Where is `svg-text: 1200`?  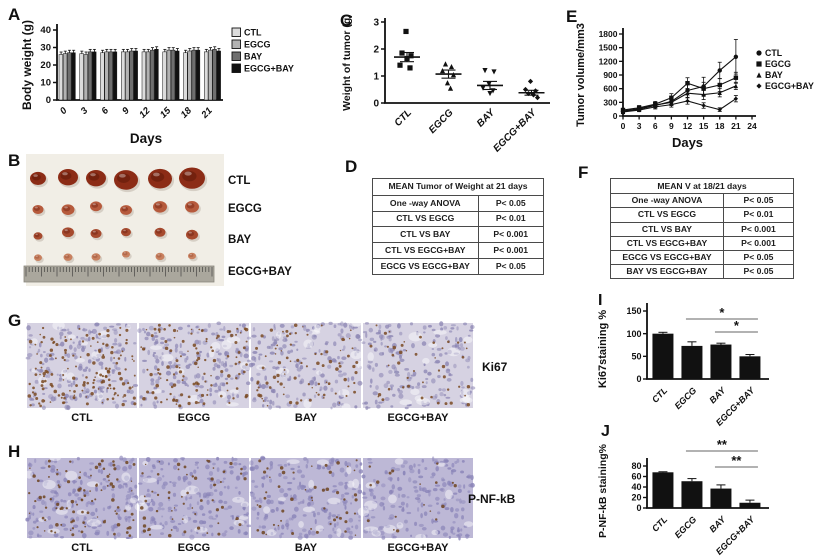 svg-text: 1200 is located at coordinates (608, 61).